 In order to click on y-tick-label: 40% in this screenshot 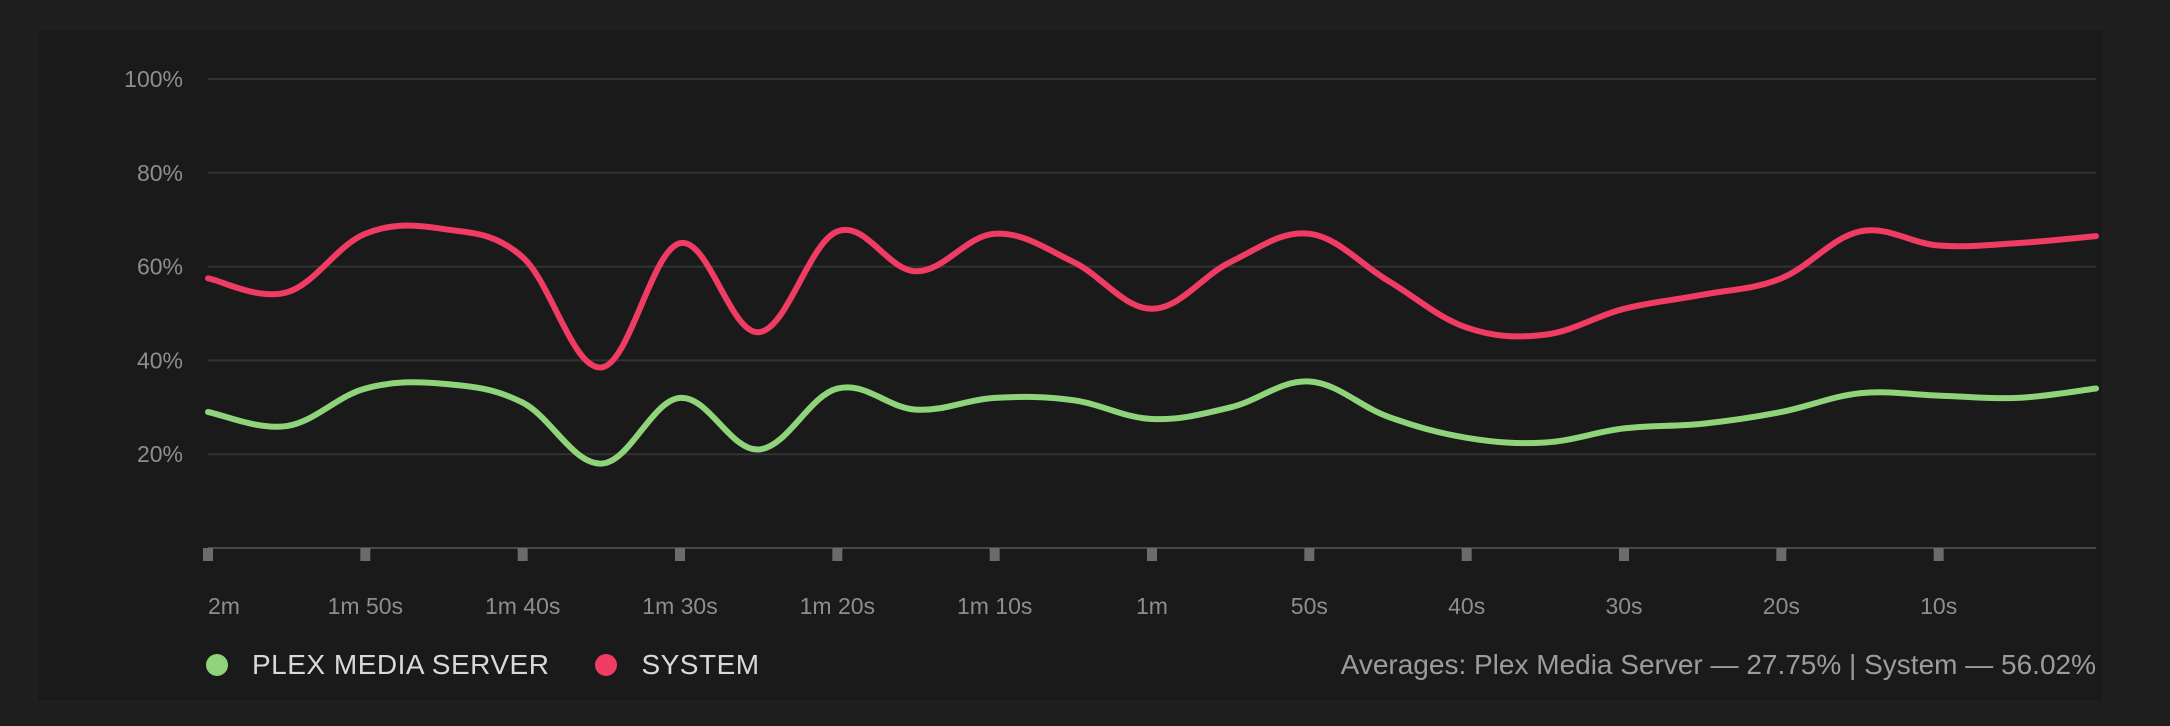, I will do `click(160, 360)`.